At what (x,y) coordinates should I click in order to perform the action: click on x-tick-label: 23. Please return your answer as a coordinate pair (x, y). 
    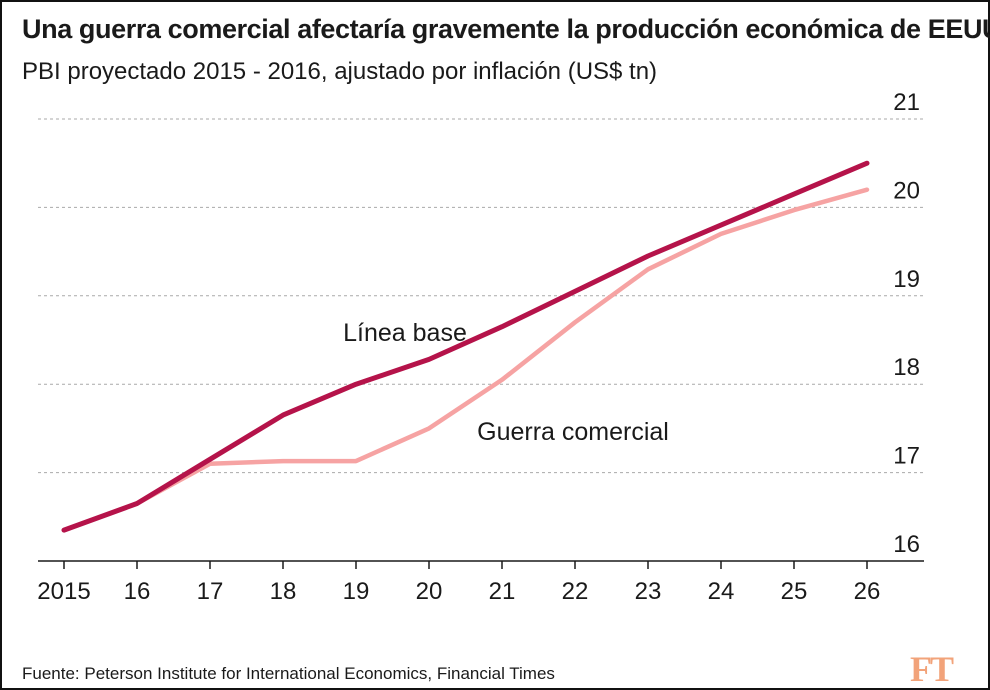
    Looking at the image, I should click on (648, 591).